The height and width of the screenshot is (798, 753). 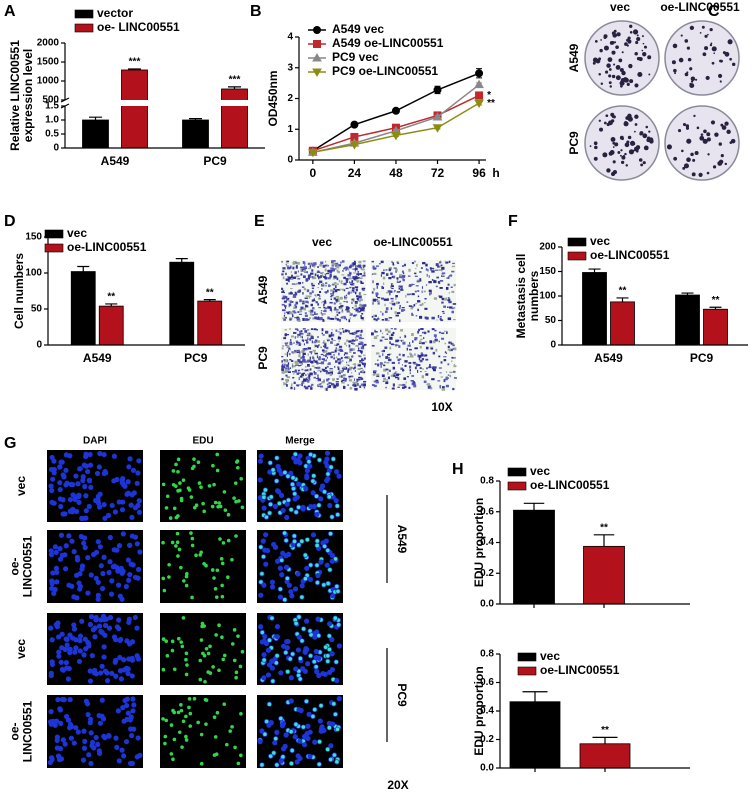 I want to click on row-label: LINC00551, so click(x=28, y=566).